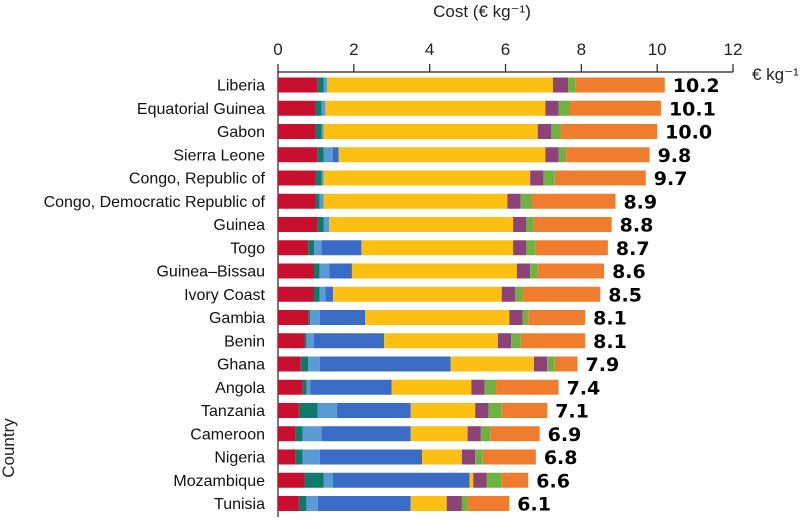 This screenshot has width=800, height=524. I want to click on x-tick-label: 2, so click(353, 49).